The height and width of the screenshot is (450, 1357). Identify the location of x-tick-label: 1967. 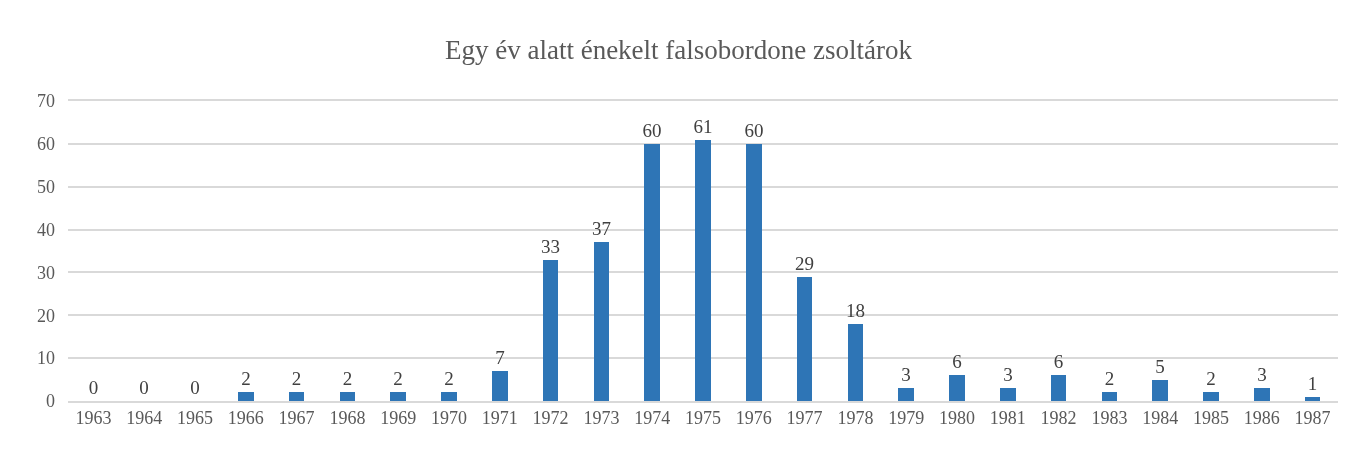
(296, 418).